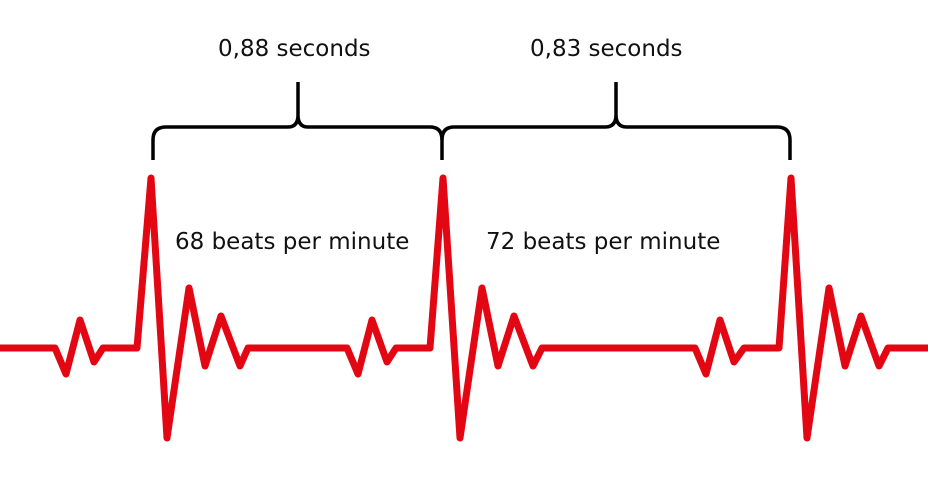 The width and height of the screenshot is (928, 482). Describe the element at coordinates (603, 242) in the screenshot. I see `interval-2-heart-rate: 72 beats per minute` at that location.